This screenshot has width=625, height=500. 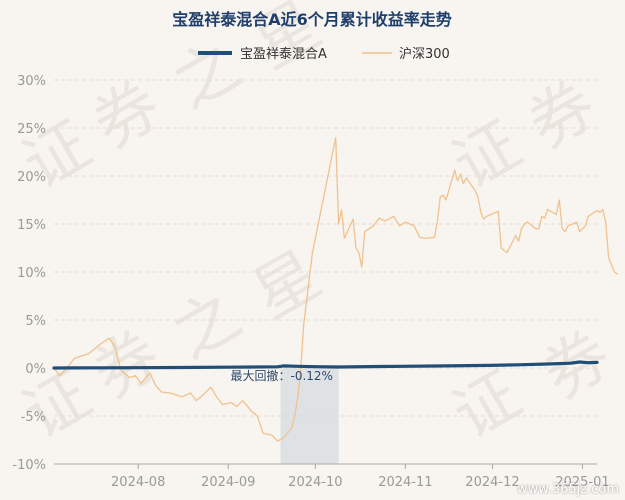 I want to click on y-tick-label: 0%, so click(x=35, y=369).